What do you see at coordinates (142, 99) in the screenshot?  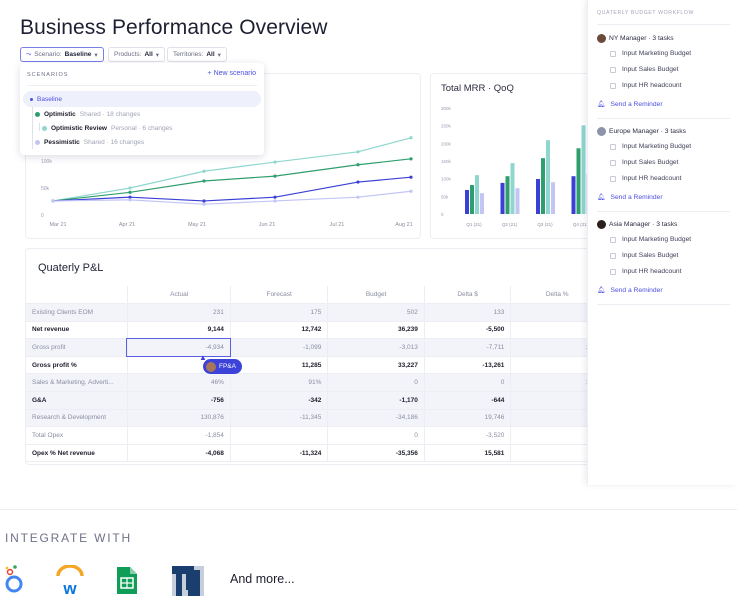 I see `scenario-baseline: Baseline` at bounding box center [142, 99].